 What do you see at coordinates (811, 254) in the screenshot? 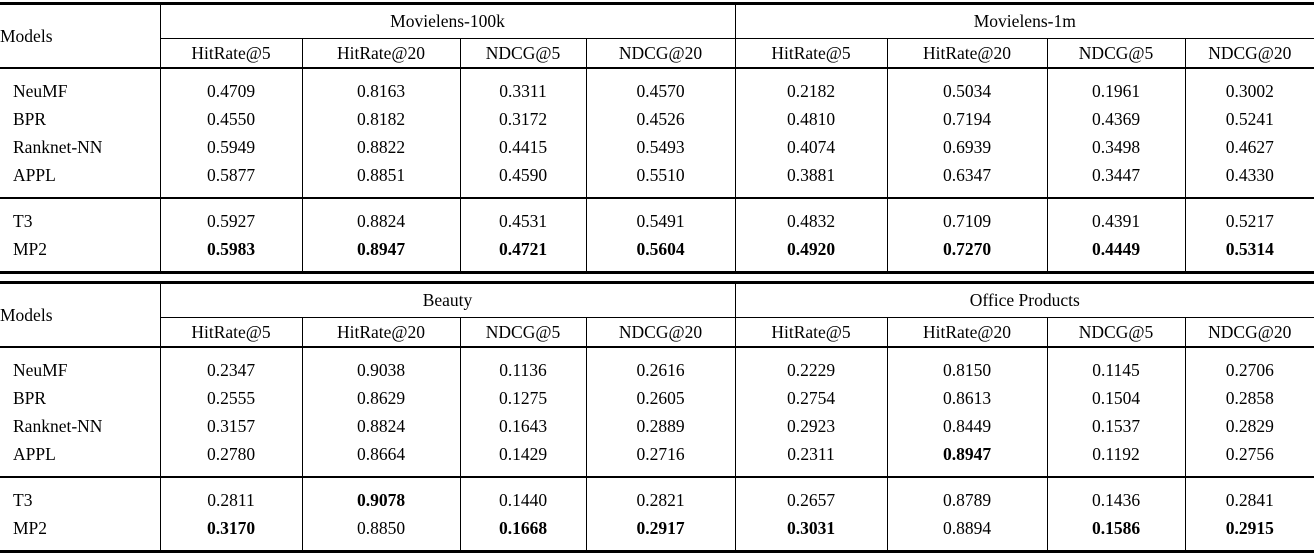
I see `metric-value: 0.4920` at bounding box center [811, 254].